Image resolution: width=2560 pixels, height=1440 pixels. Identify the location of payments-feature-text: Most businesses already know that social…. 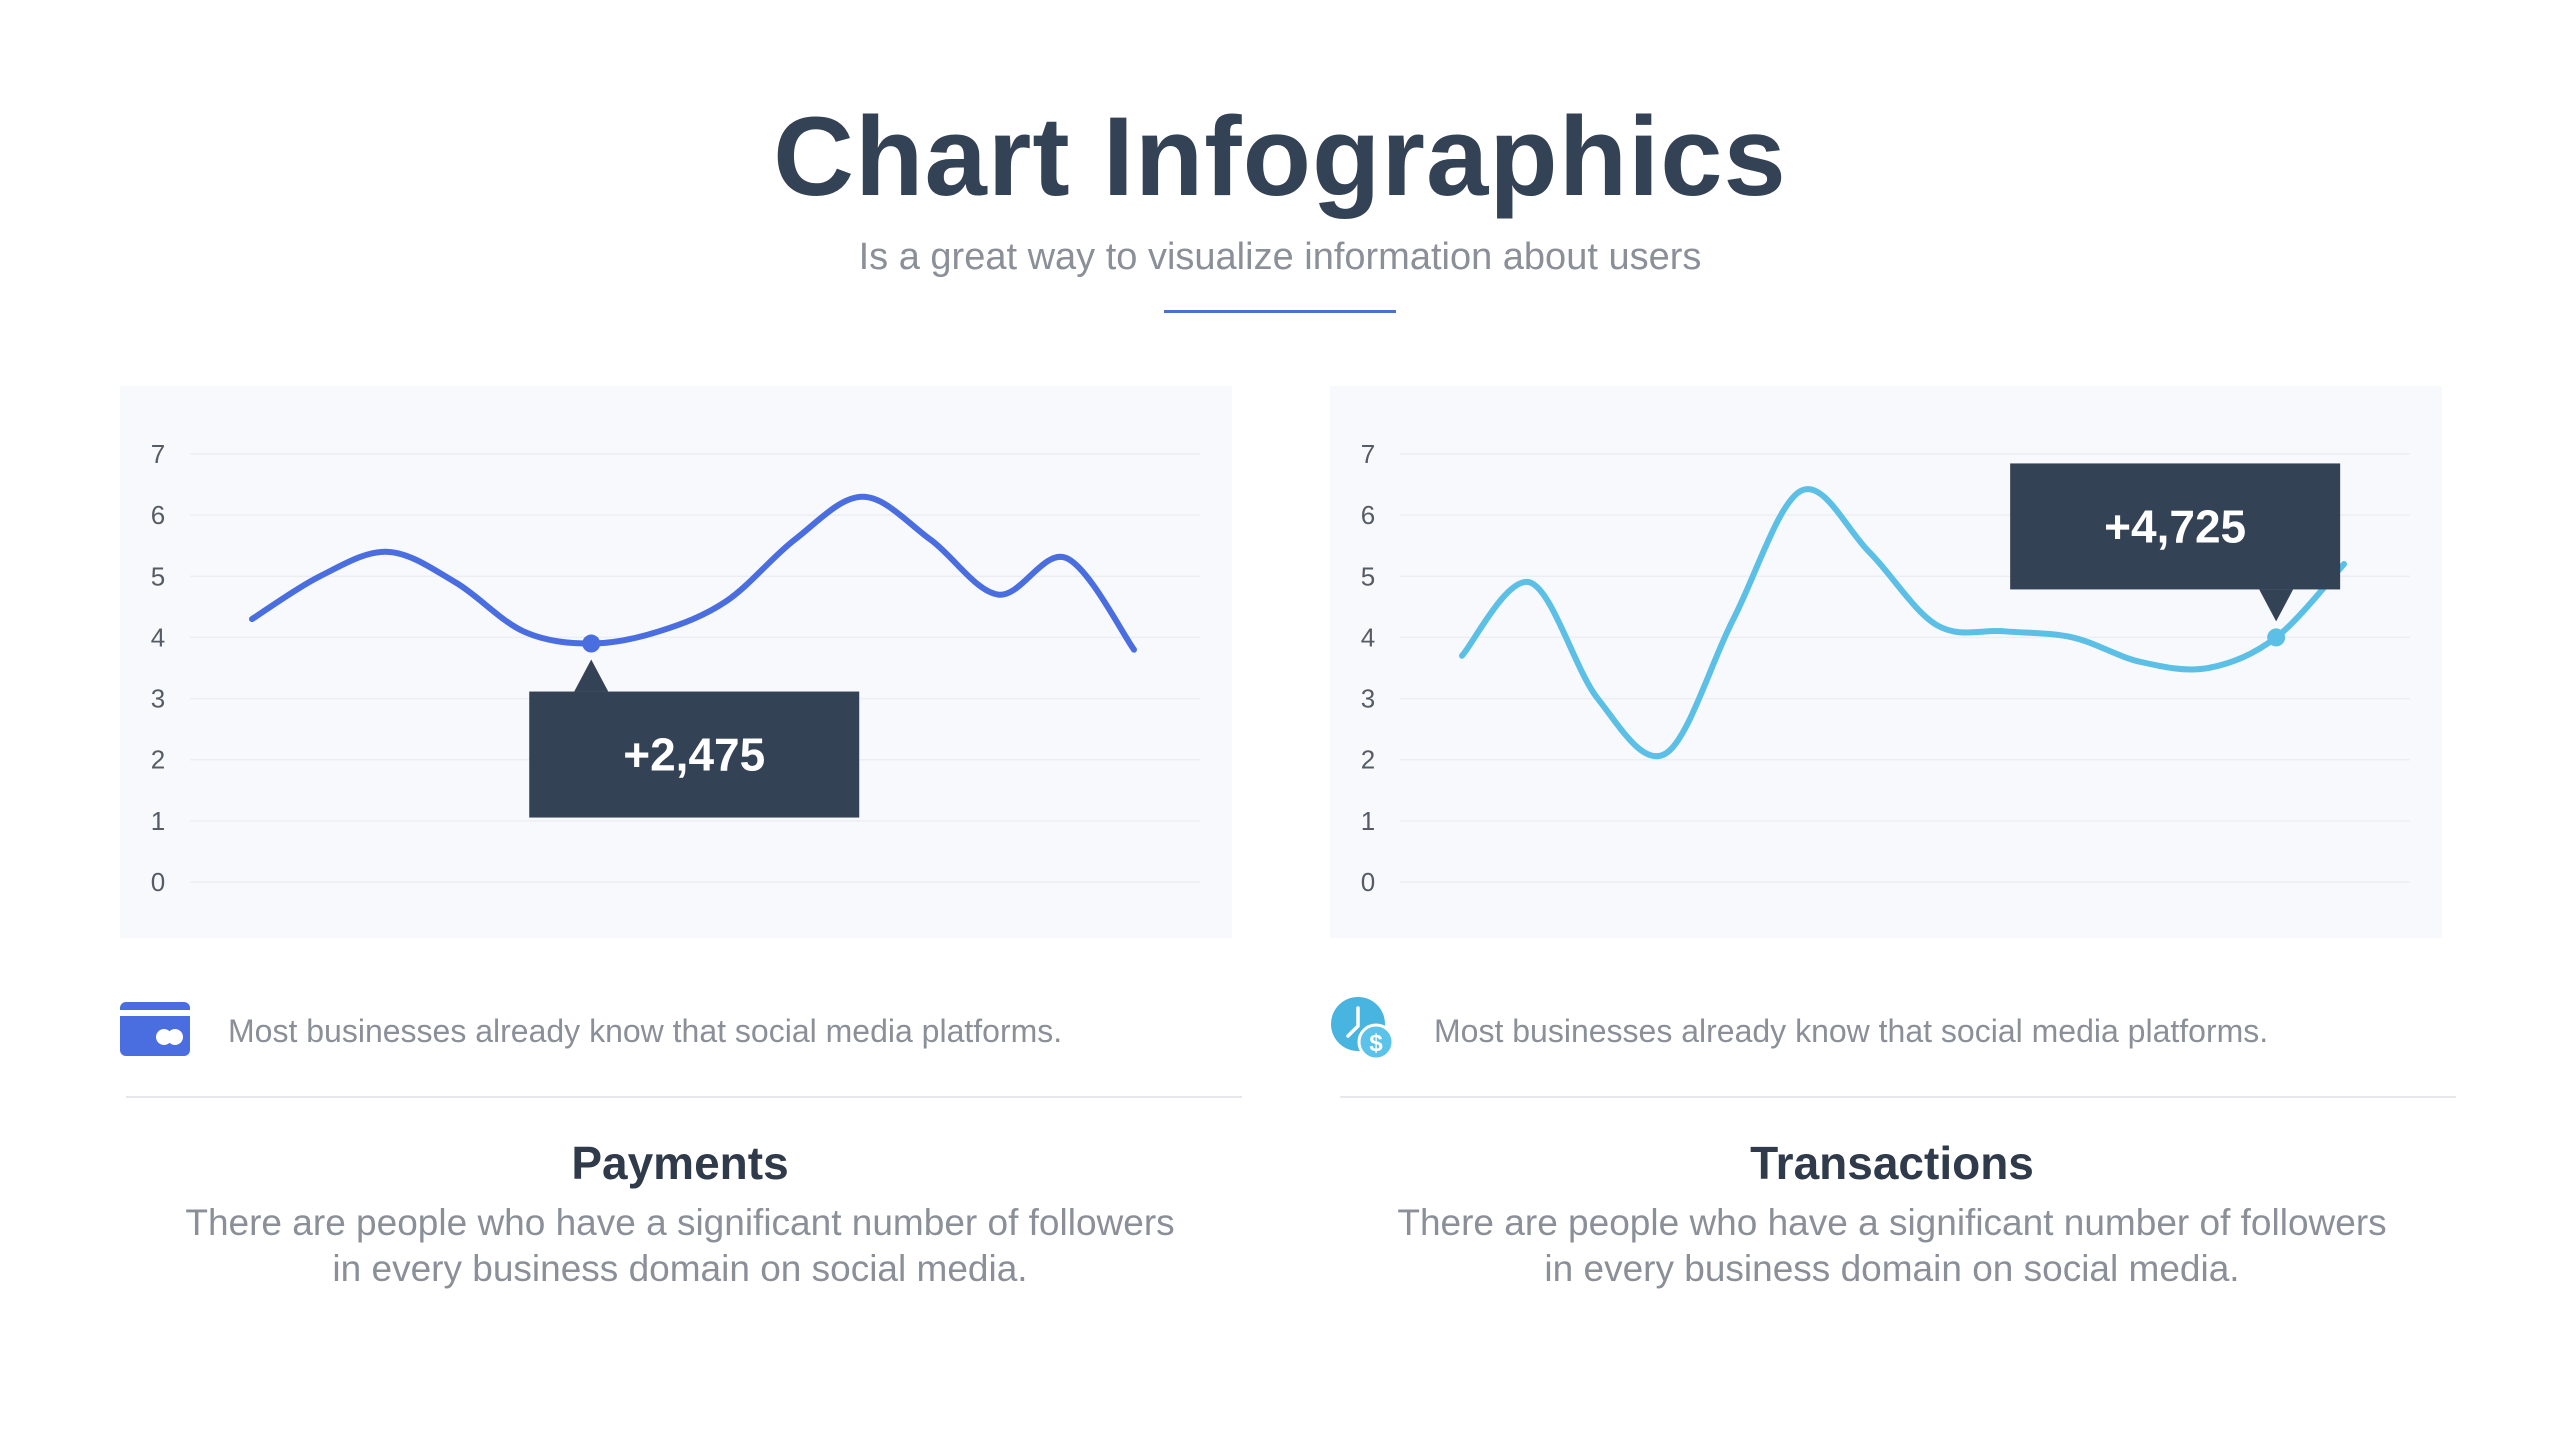
(645, 1030).